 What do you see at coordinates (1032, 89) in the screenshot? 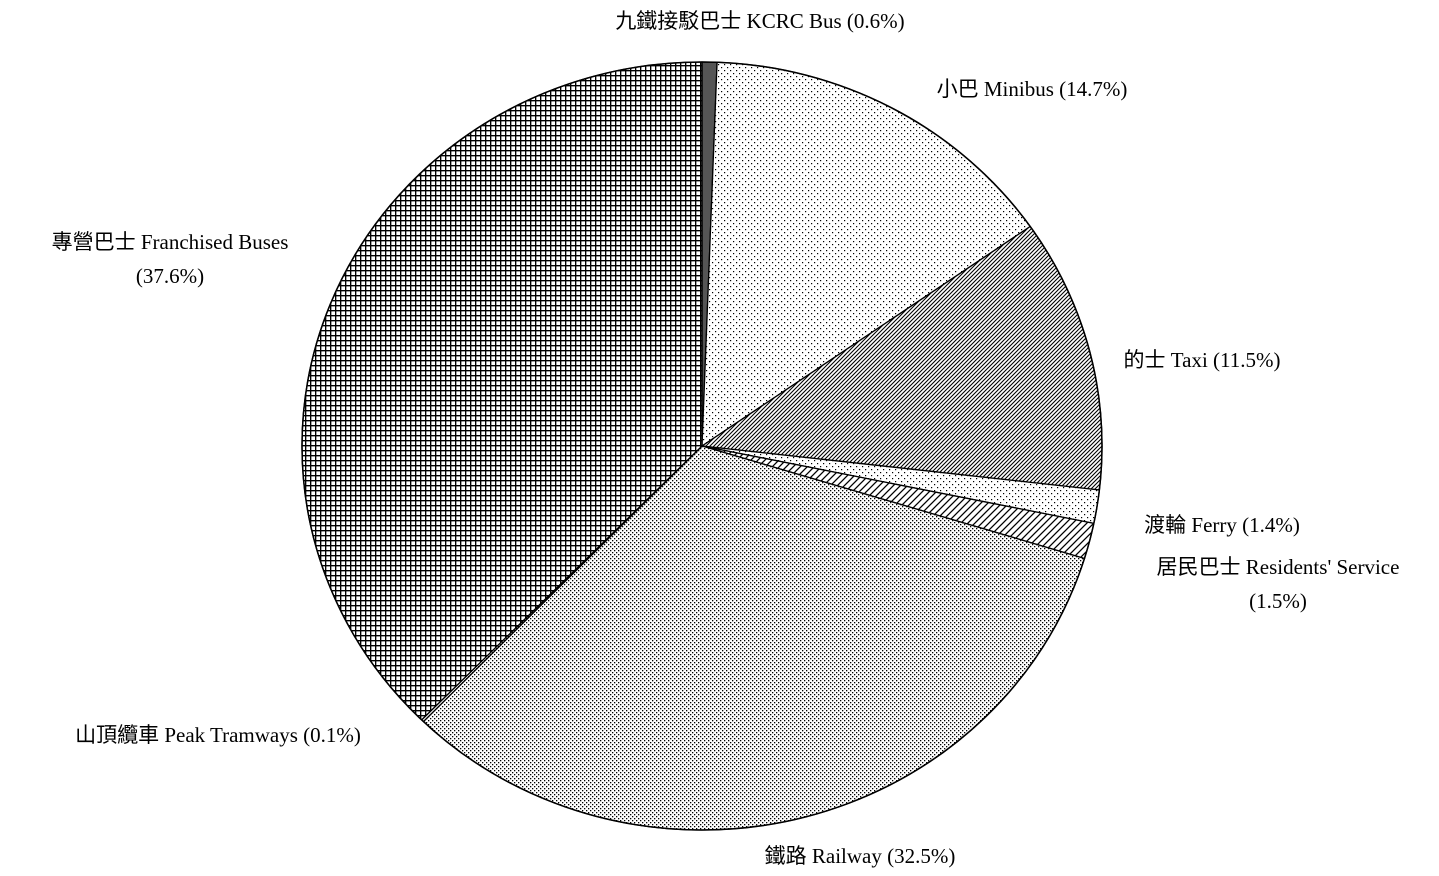
I see `slice-label-minibus: 小巴 Minibus (14.7%)` at bounding box center [1032, 89].